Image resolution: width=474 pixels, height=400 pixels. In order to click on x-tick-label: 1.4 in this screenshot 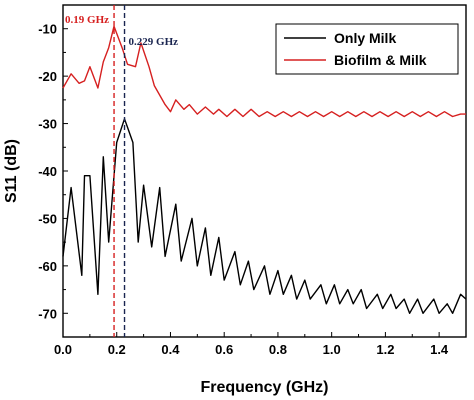, I will do `click(439, 349)`.